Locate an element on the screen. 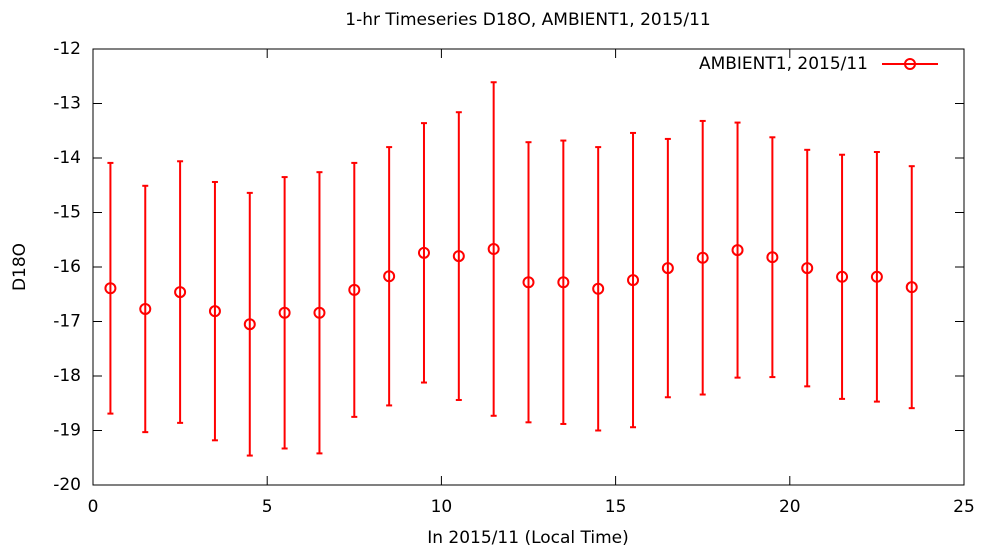 The height and width of the screenshot is (559, 986). y-axis-label: D18O is located at coordinates (20, 267).